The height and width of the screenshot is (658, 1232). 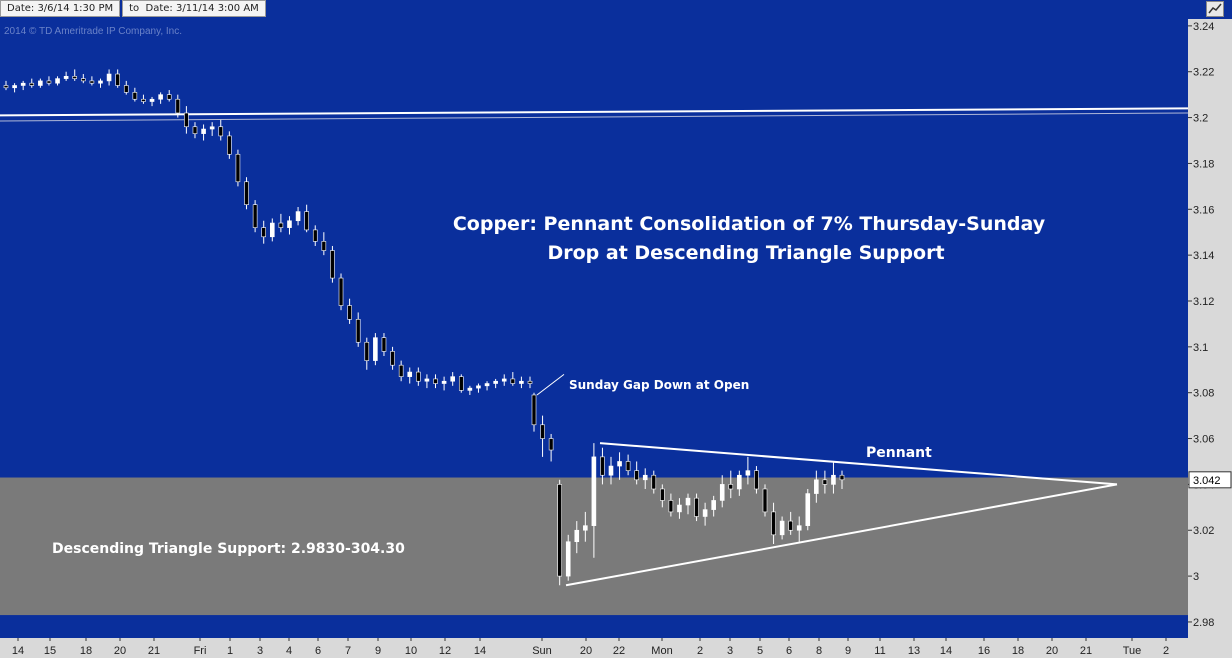 I want to click on gap-annotation: Sunday Gap Down at Open, so click(x=659, y=385).